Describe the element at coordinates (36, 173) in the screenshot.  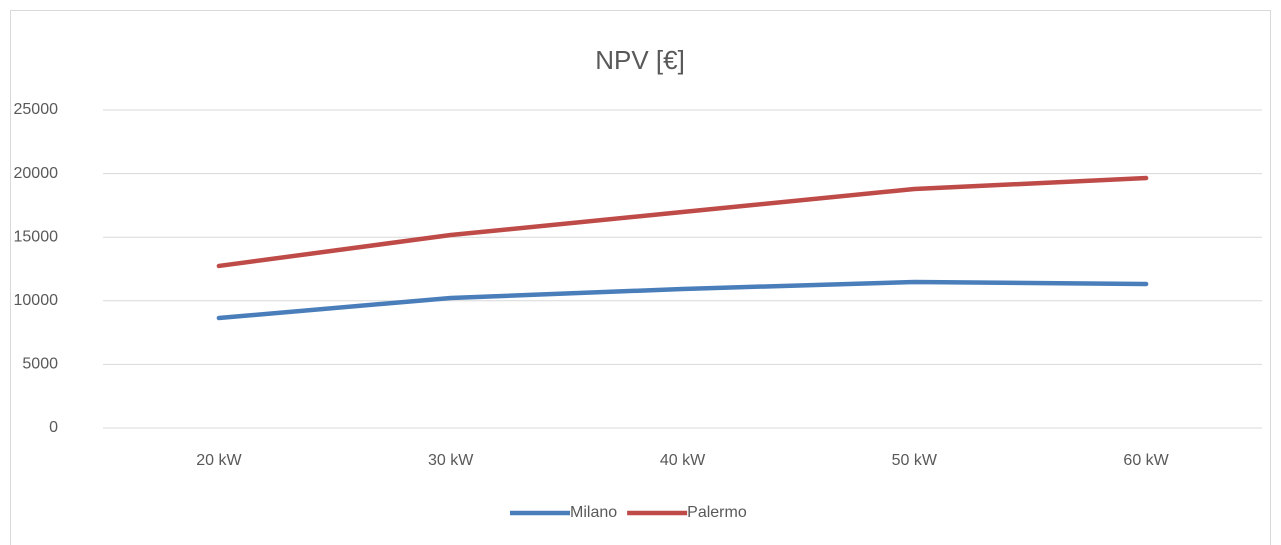
I see `y-tick-label: 20000` at that location.